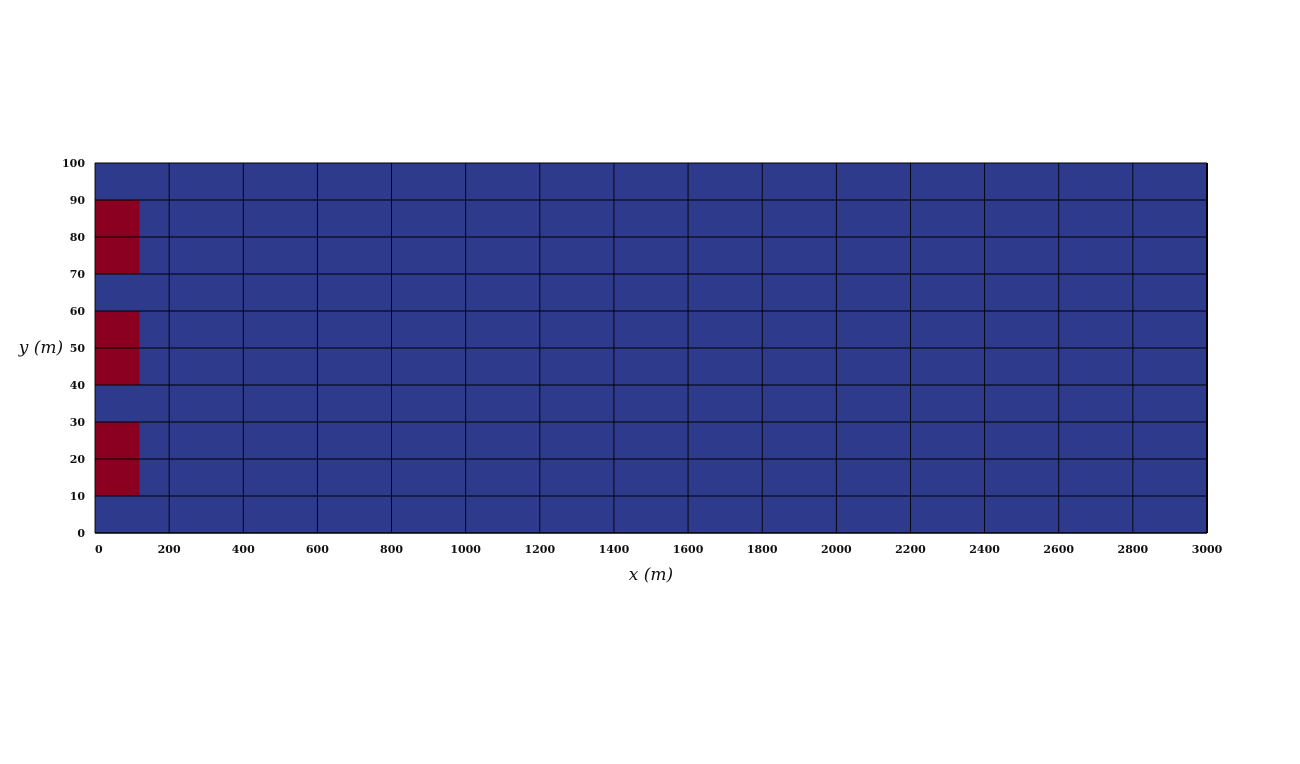 The width and height of the screenshot is (1300, 764). What do you see at coordinates (78, 311) in the screenshot?
I see `y-tick-label: 60` at bounding box center [78, 311].